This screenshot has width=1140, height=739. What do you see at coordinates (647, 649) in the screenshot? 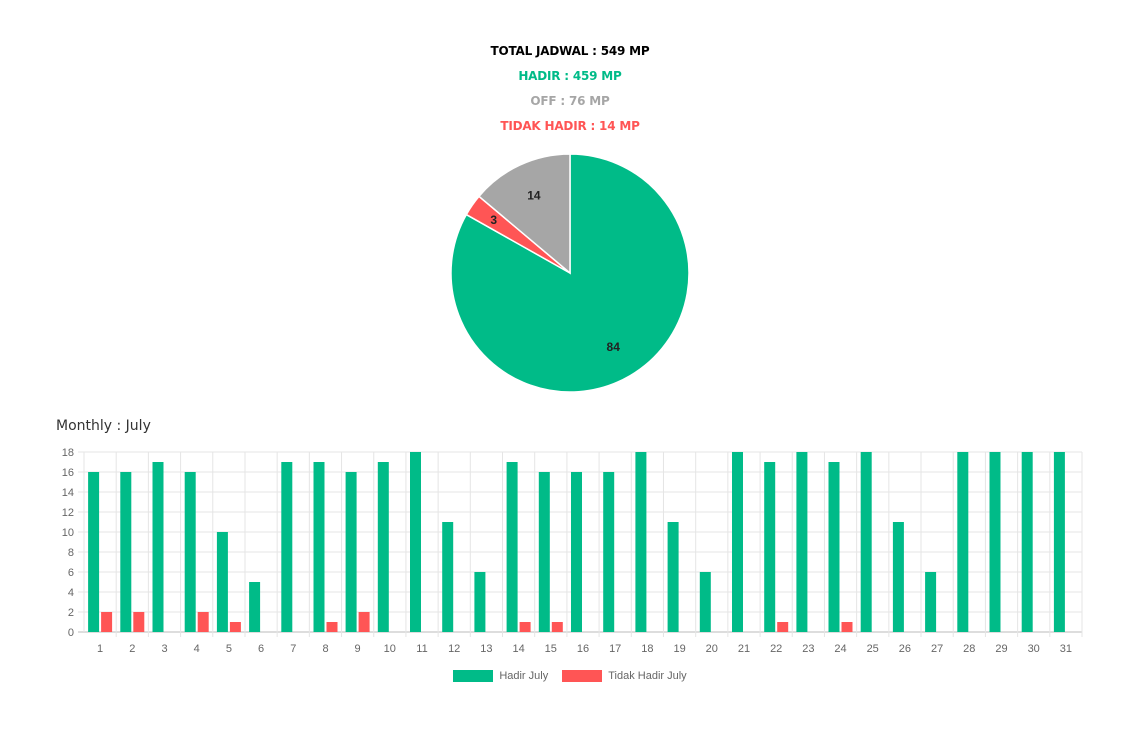
I see `x-tick-label: 18` at bounding box center [647, 649].